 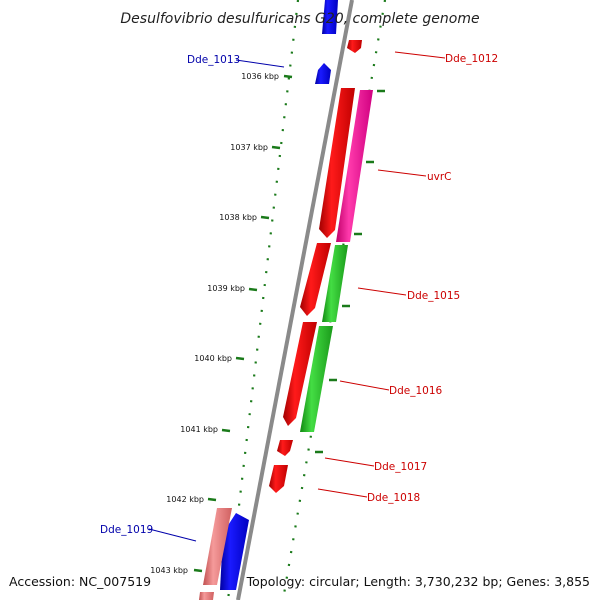 What do you see at coordinates (249, 147) in the screenshot?
I see `tick-label-1037: 1037 kbp` at bounding box center [249, 147].